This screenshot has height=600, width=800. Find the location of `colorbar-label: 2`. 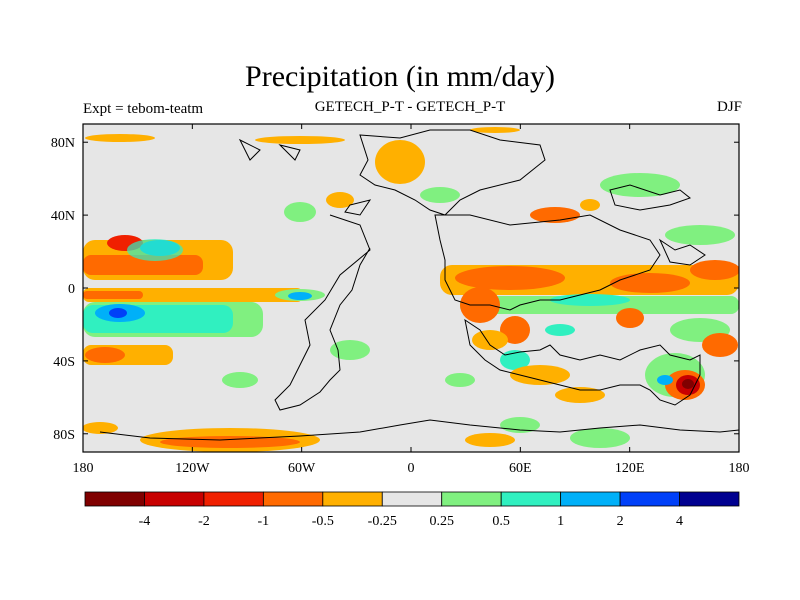

colorbar-label: 2 is located at coordinates (620, 521).